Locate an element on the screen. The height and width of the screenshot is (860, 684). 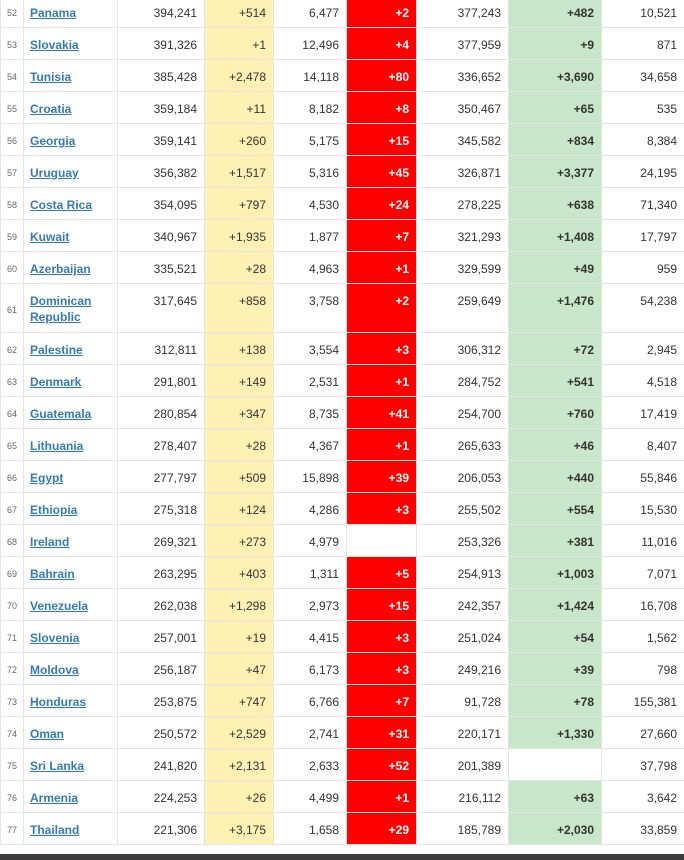
new-recovered-cell: +834 is located at coordinates (555, 139).